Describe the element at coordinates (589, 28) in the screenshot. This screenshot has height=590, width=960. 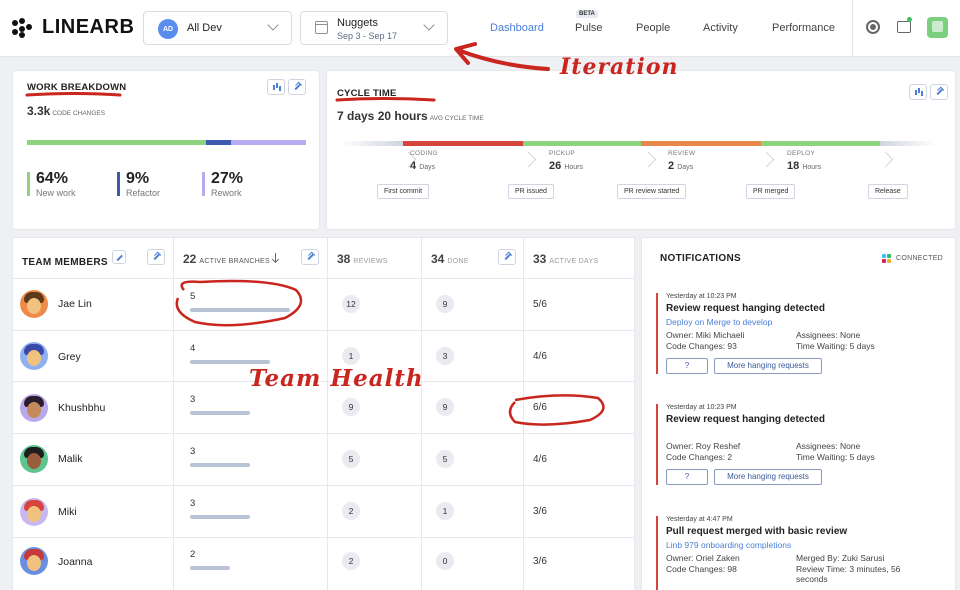
I see `nav-pulse: Pulse` at that location.